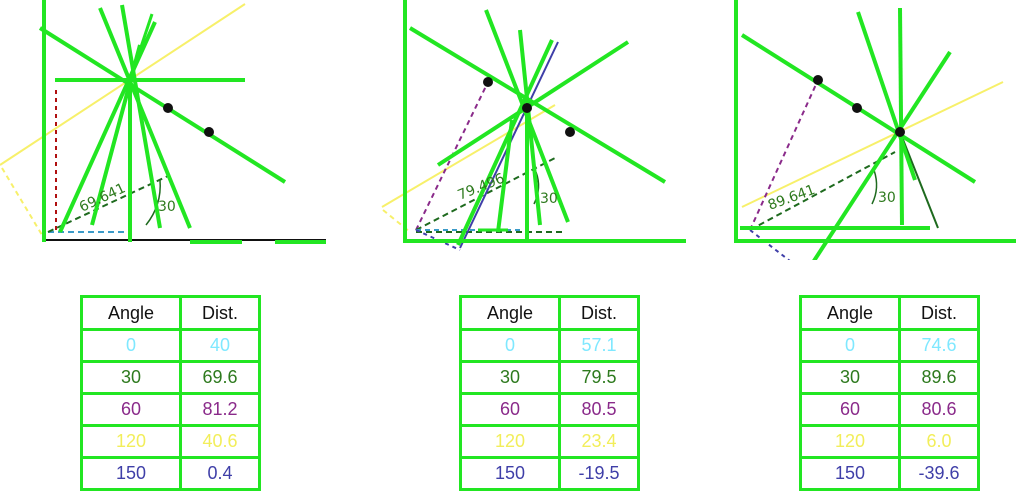 This screenshot has height=498, width=1017. I want to click on hough-diagram-3: 89.641 30, so click(875, 130).